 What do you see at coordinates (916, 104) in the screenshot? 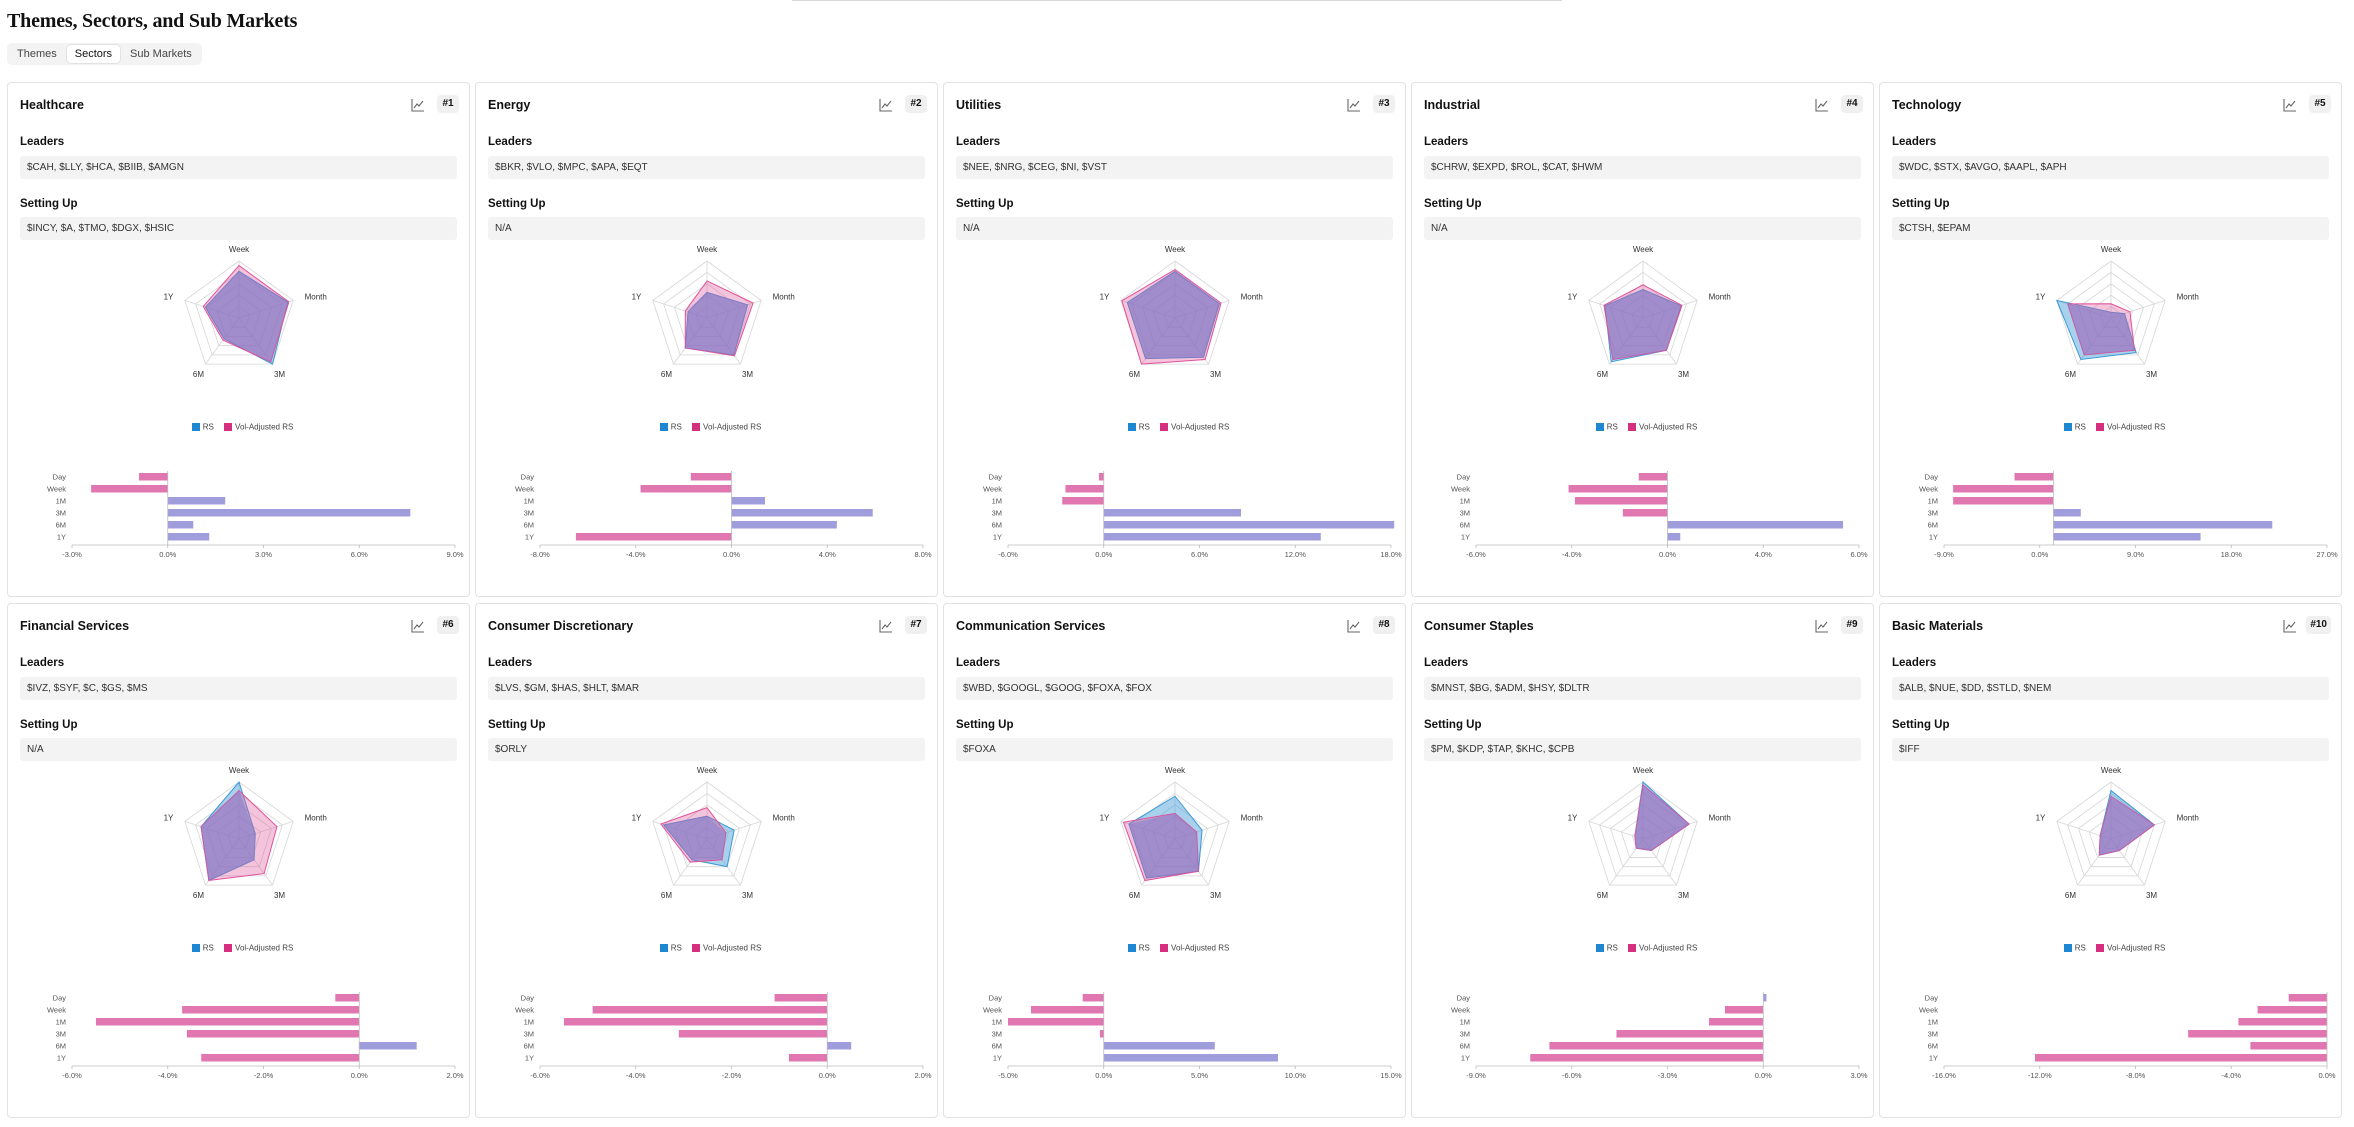
I see `rank-badge: #2` at bounding box center [916, 104].